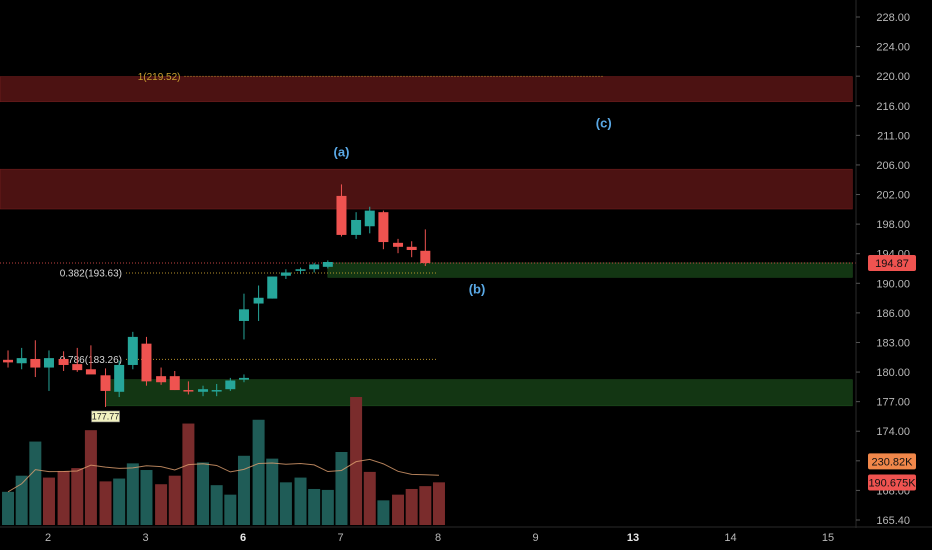 This screenshot has width=932, height=550. I want to click on wave-label: (a), so click(342, 151).